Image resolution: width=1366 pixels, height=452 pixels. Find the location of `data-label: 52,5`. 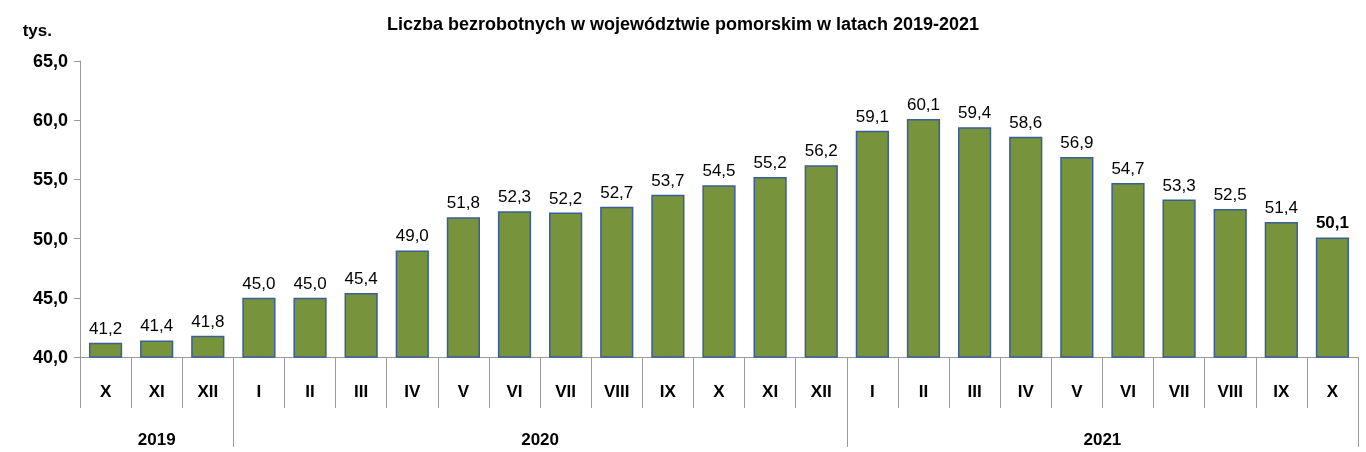

data-label: 52,5 is located at coordinates (1230, 194).